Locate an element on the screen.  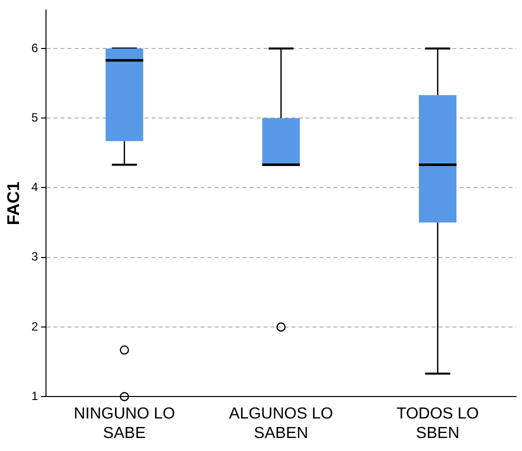
x-tick-label: NINGUNO LO SABE is located at coordinates (125, 424).